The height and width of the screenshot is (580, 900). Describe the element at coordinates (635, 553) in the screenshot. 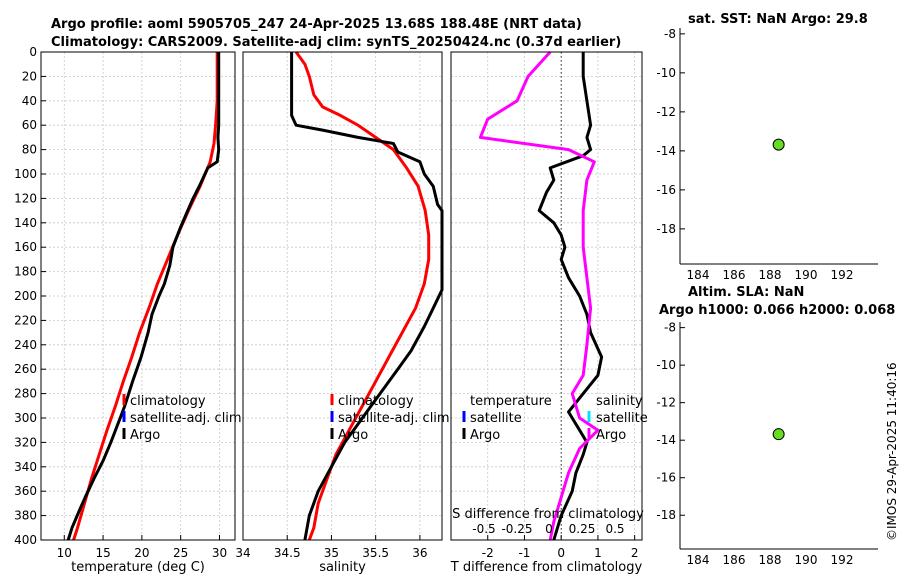

I see `x-tick-label: 2` at that location.